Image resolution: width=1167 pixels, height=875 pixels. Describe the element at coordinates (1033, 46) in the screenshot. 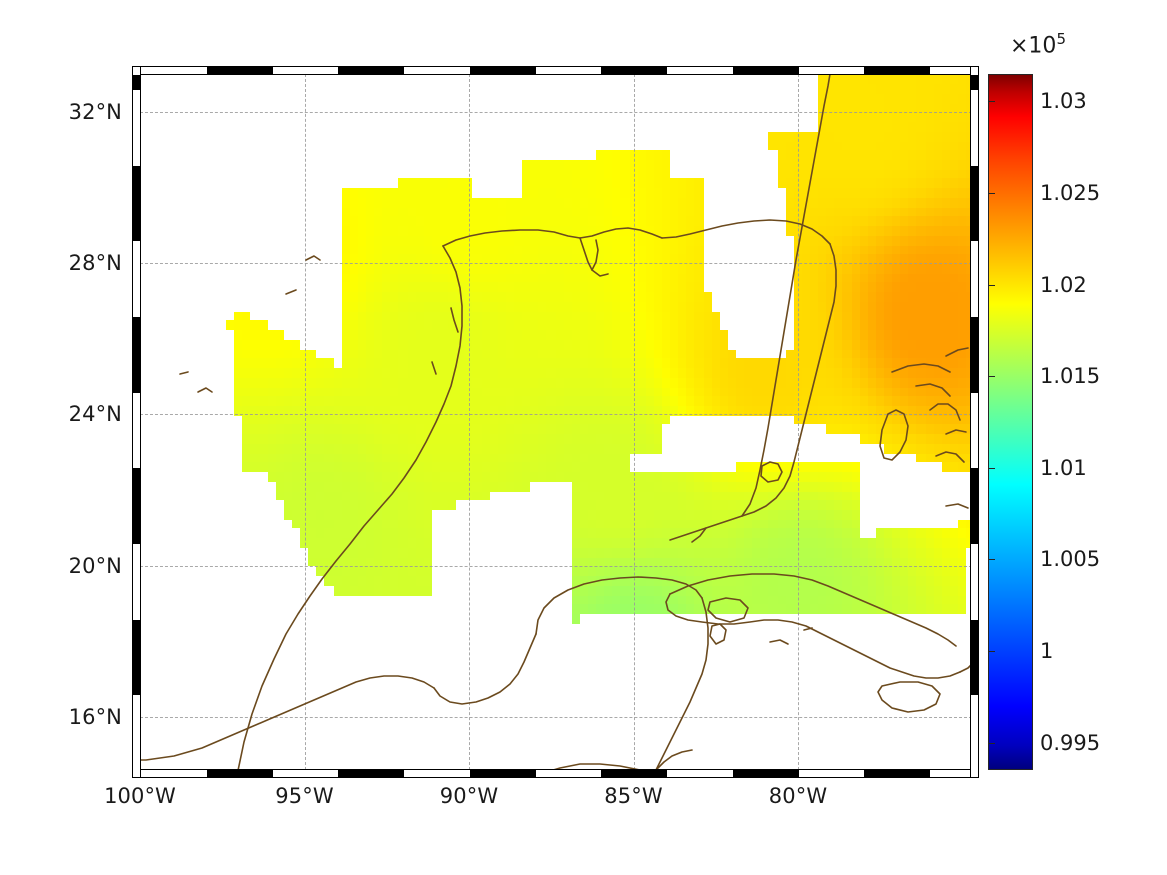

I see `colorbar-exponent-mult: ×10` at that location.